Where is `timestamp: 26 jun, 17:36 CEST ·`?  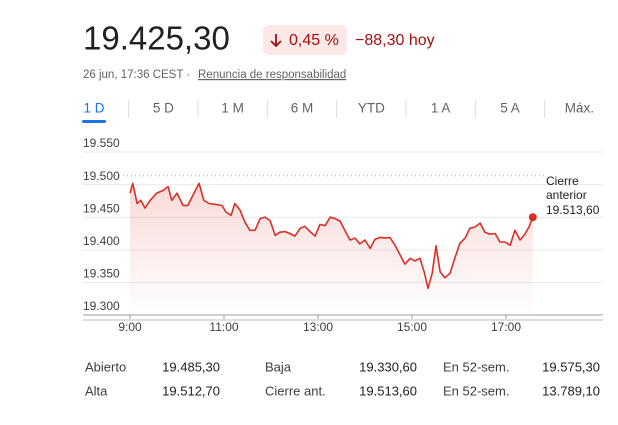 timestamp: 26 jun, 17:36 CEST · is located at coordinates (136, 75).